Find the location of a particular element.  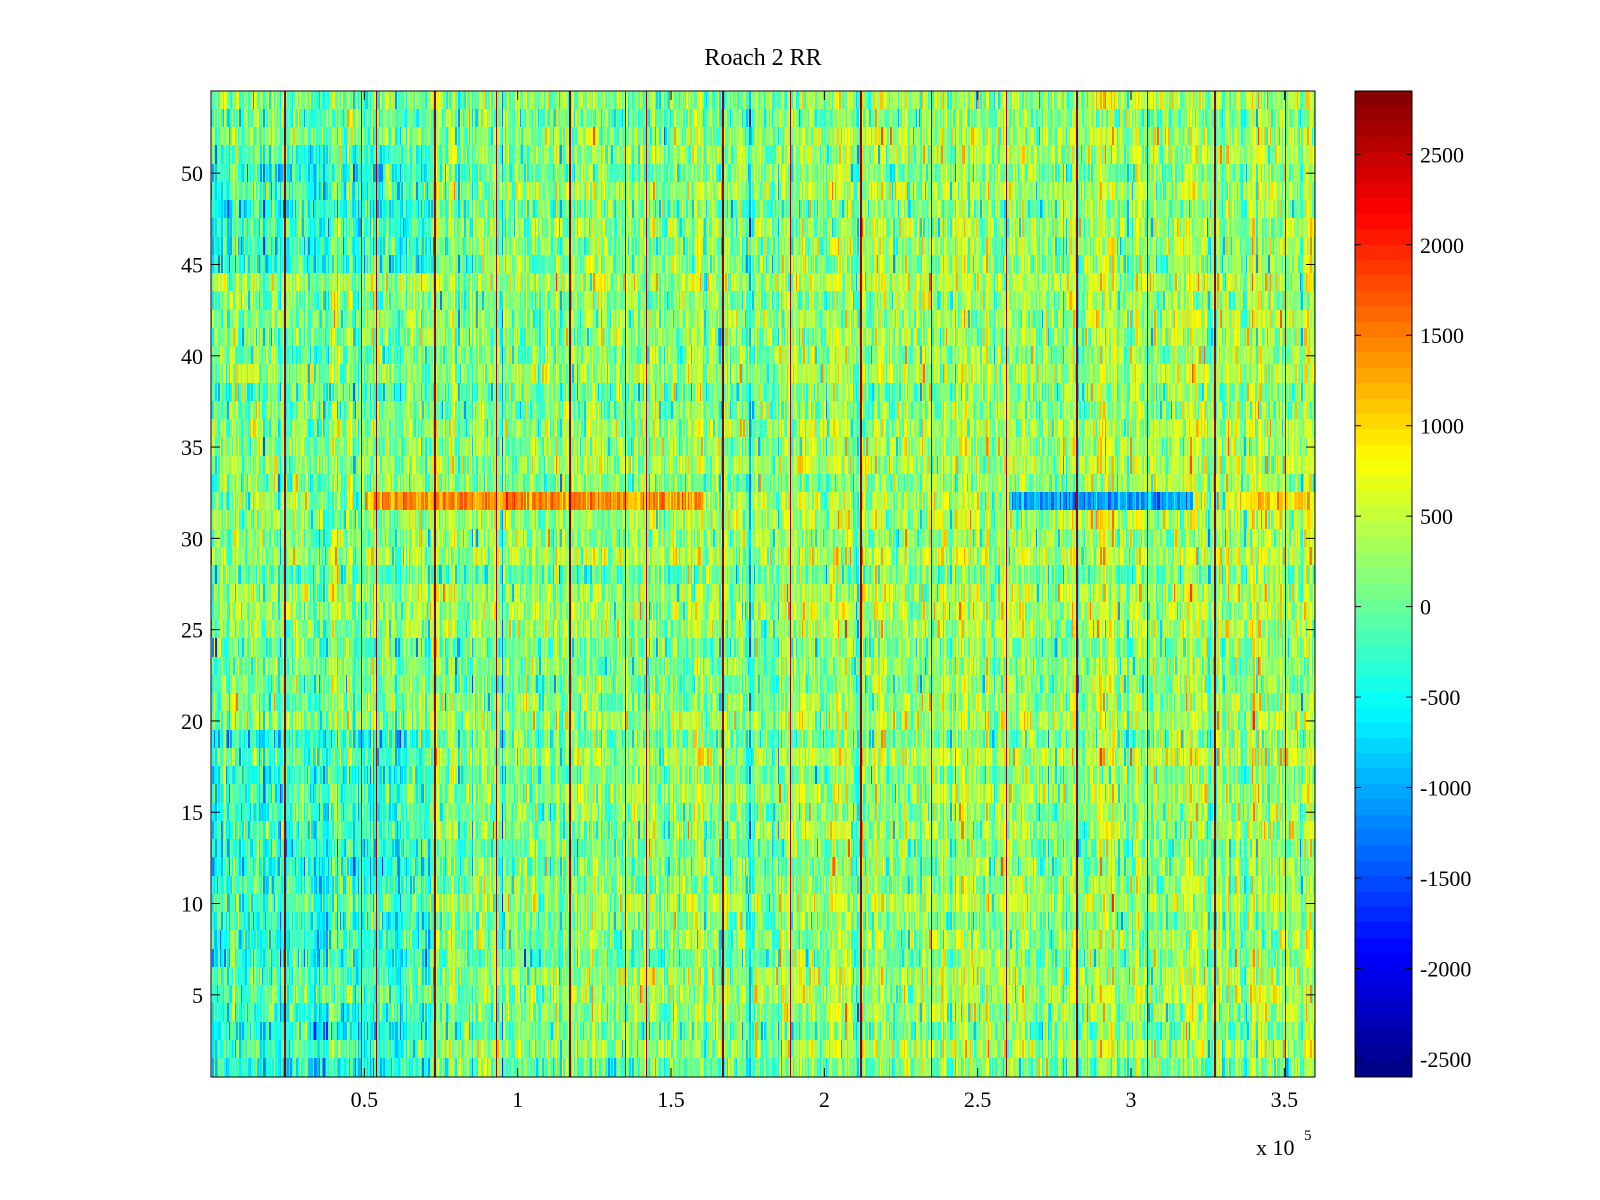

y-tick-label: 25 is located at coordinates (192, 630).